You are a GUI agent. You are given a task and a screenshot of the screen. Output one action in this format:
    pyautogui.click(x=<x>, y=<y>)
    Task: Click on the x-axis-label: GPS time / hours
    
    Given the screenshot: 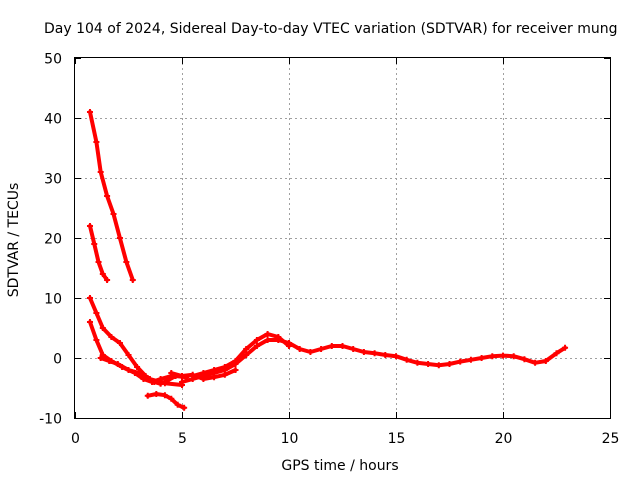 What is the action you would take?
    pyautogui.click(x=339, y=466)
    